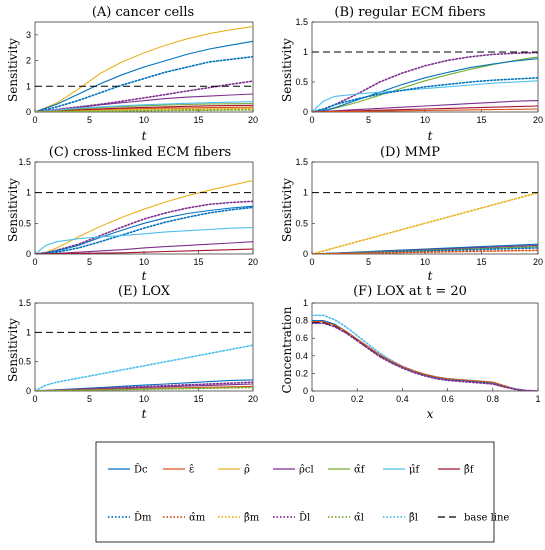 This screenshot has height=550, width=545. Describe the element at coordinates (305, 303) in the screenshot. I see `panel-f-ytick-label: 1` at that location.